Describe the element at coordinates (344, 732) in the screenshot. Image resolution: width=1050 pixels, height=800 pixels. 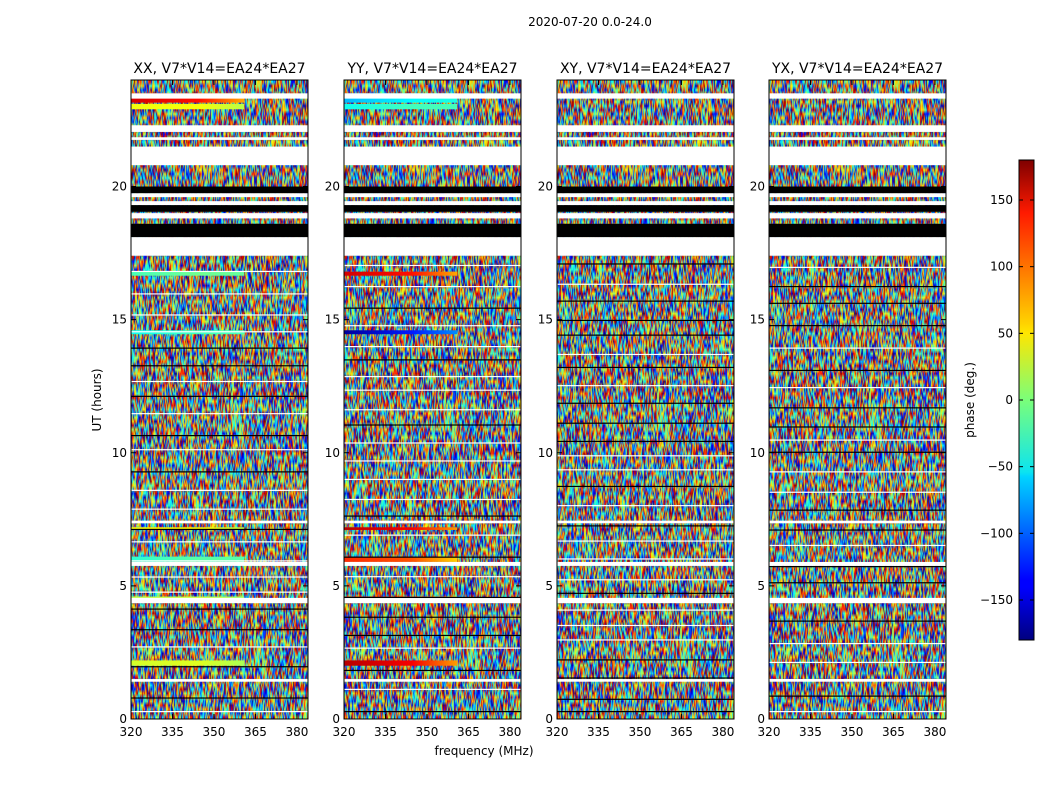
I see `x-tick-label: 320` at that location.